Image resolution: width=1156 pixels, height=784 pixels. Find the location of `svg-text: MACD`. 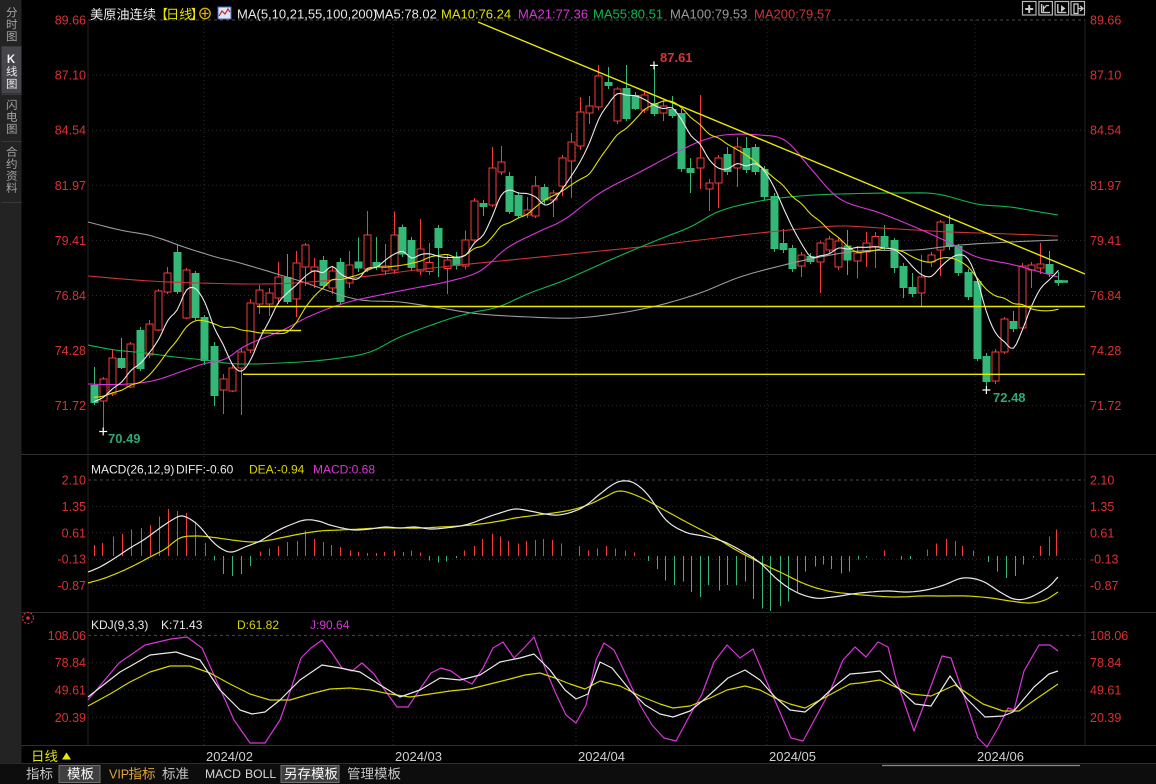

svg-text: MACD is located at coordinates (223, 774).